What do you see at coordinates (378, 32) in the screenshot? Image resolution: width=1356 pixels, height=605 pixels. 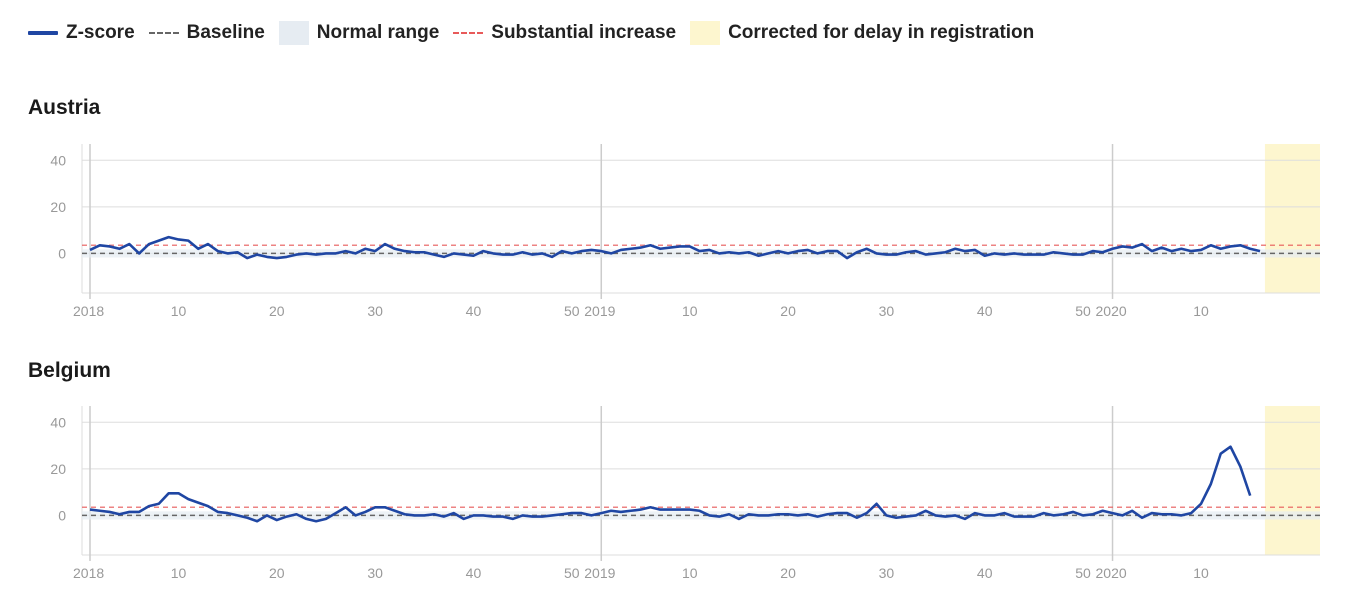 I see `legend-normal-range-label: Normal range` at bounding box center [378, 32].